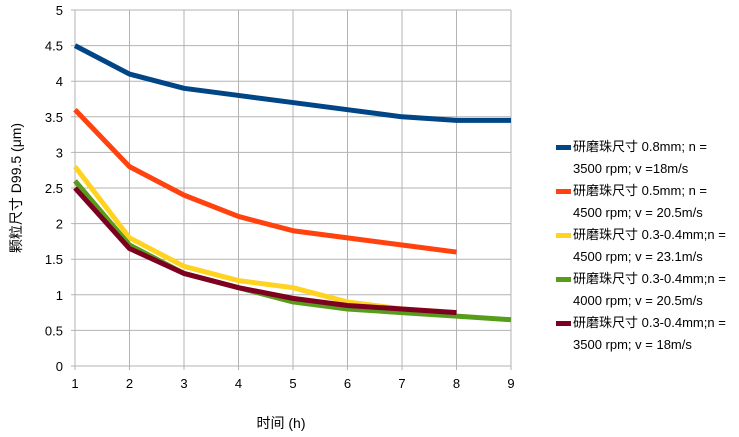 The width and height of the screenshot is (739, 437). Describe the element at coordinates (401, 383) in the screenshot. I see `x-tick-label: 7` at that location.